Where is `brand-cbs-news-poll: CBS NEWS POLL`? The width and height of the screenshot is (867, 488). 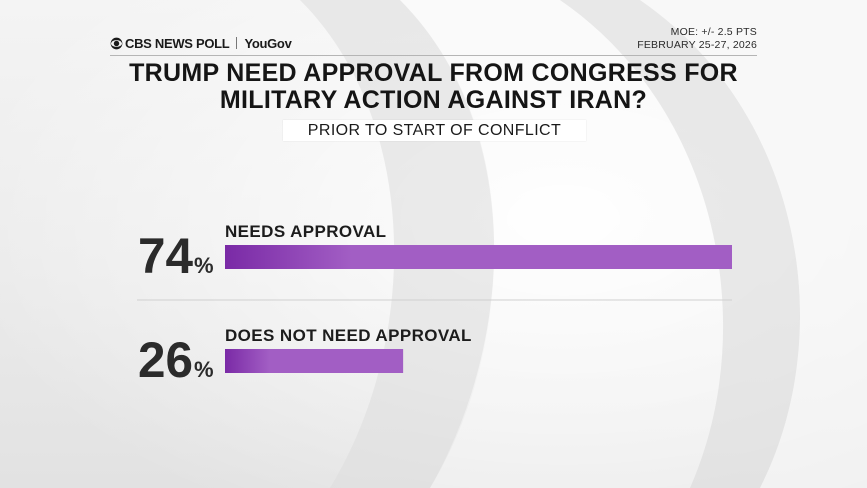 brand-cbs-news-poll: CBS NEWS POLL is located at coordinates (177, 43).